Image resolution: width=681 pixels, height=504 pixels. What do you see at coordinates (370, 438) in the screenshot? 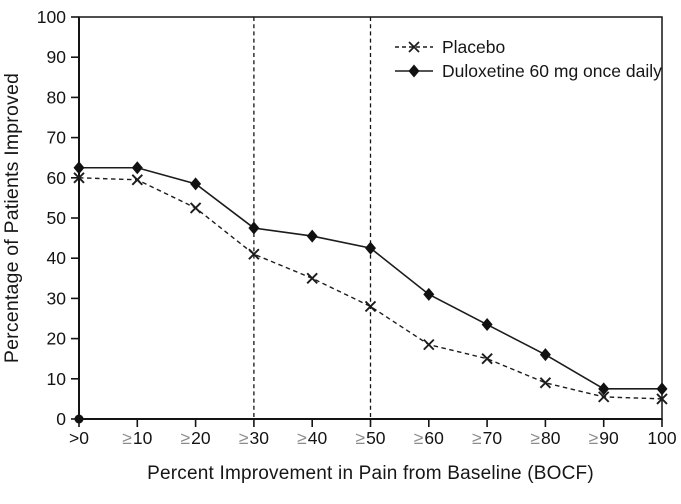
I see `x-tick-label: ≥50` at bounding box center [370, 438].